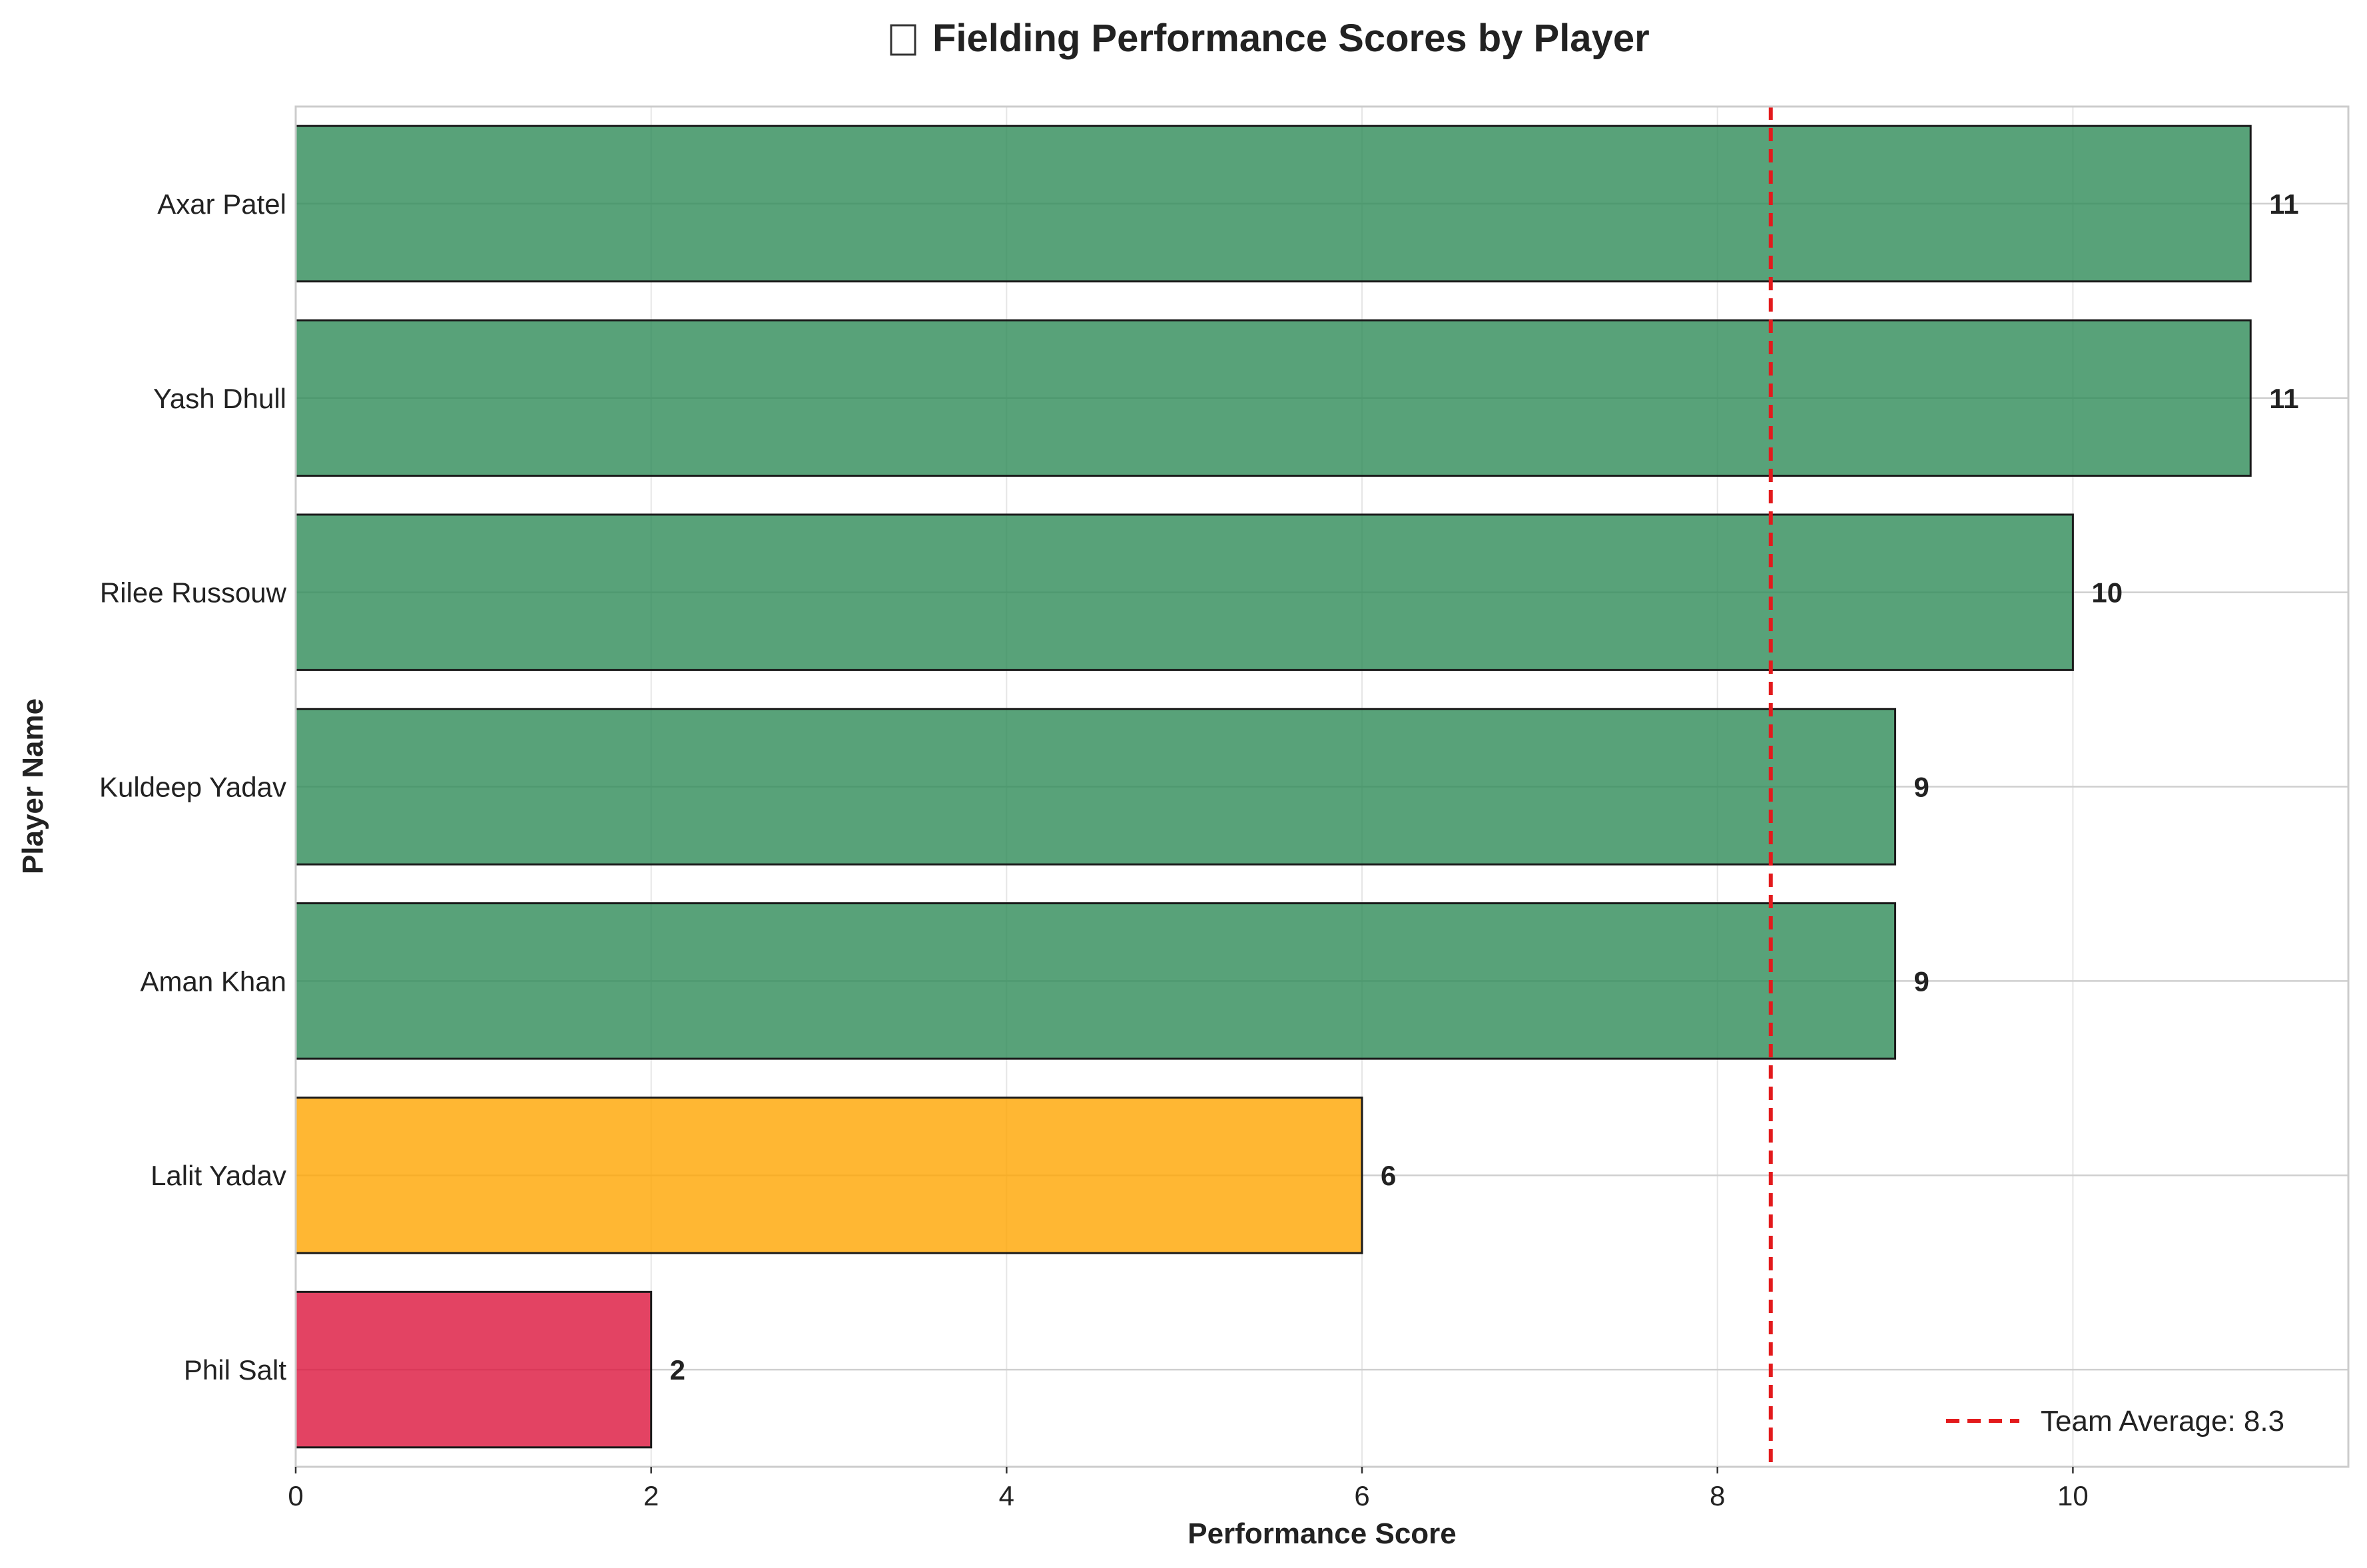 This screenshot has width=2367, height=1568. What do you see at coordinates (1717, 1495) in the screenshot?
I see `x-tick-label: 8` at bounding box center [1717, 1495].